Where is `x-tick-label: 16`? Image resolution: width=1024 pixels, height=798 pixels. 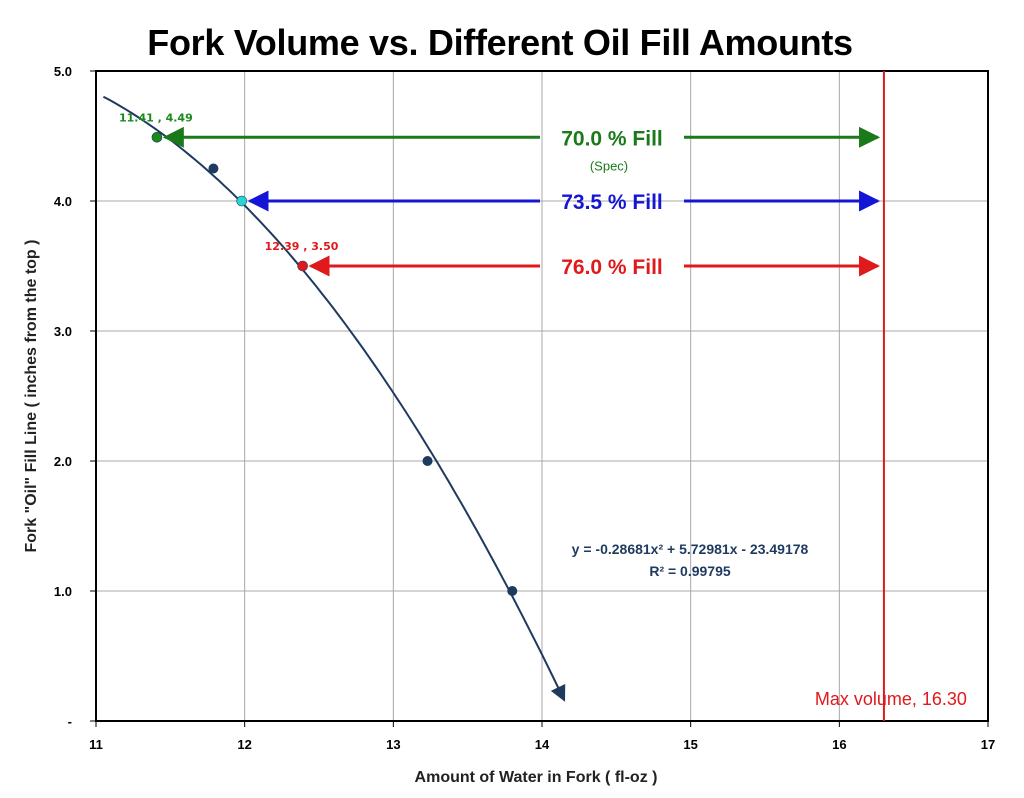
x-tick-label: 16 is located at coordinates (839, 744).